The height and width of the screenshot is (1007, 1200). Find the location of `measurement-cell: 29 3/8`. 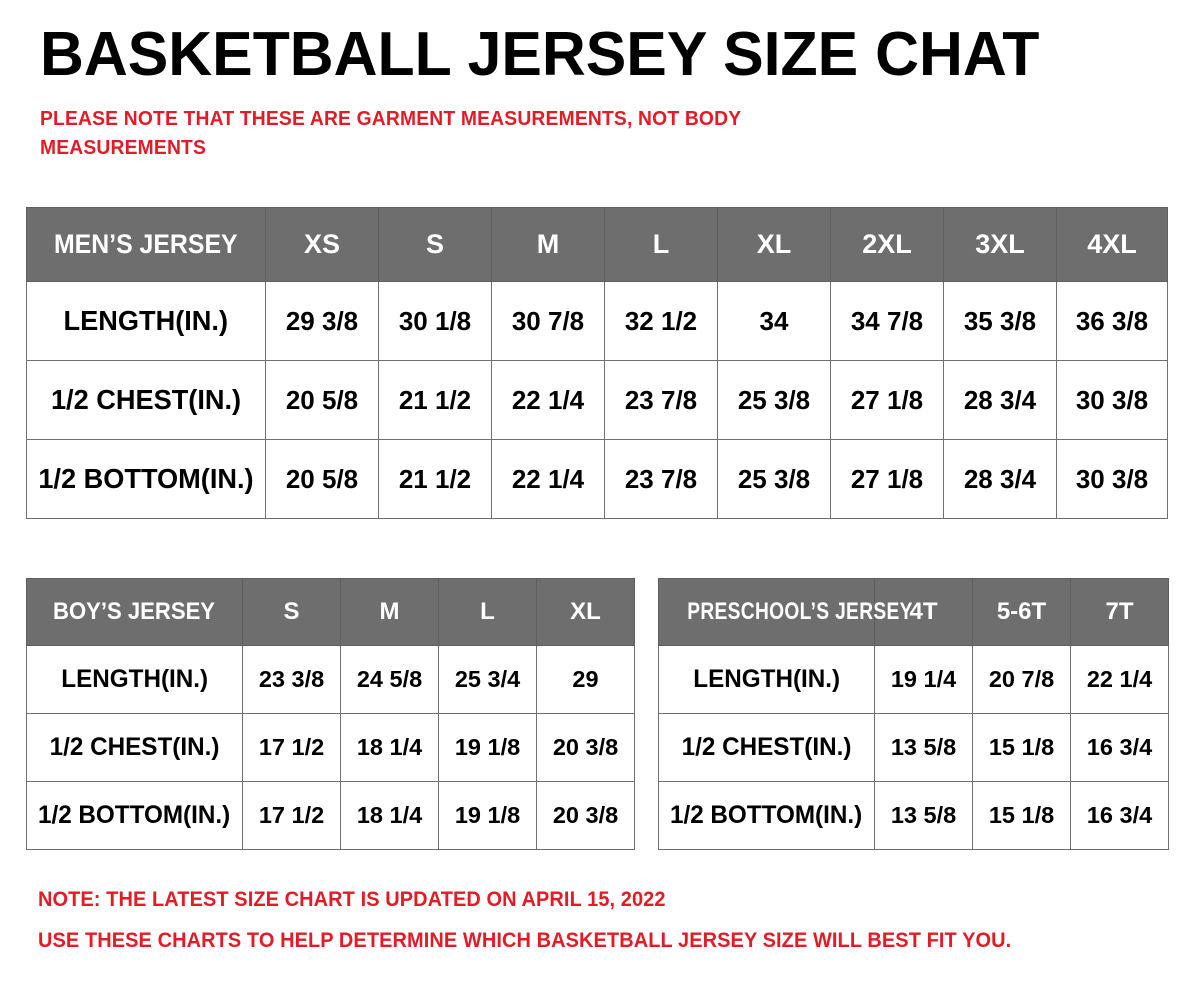

measurement-cell: 29 3/8 is located at coordinates (322, 321).